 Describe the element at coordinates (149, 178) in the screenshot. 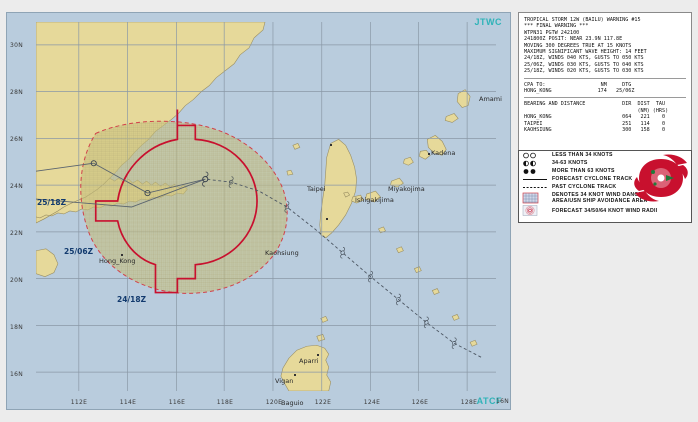

I see `forecast-cyclone-track` at that location.